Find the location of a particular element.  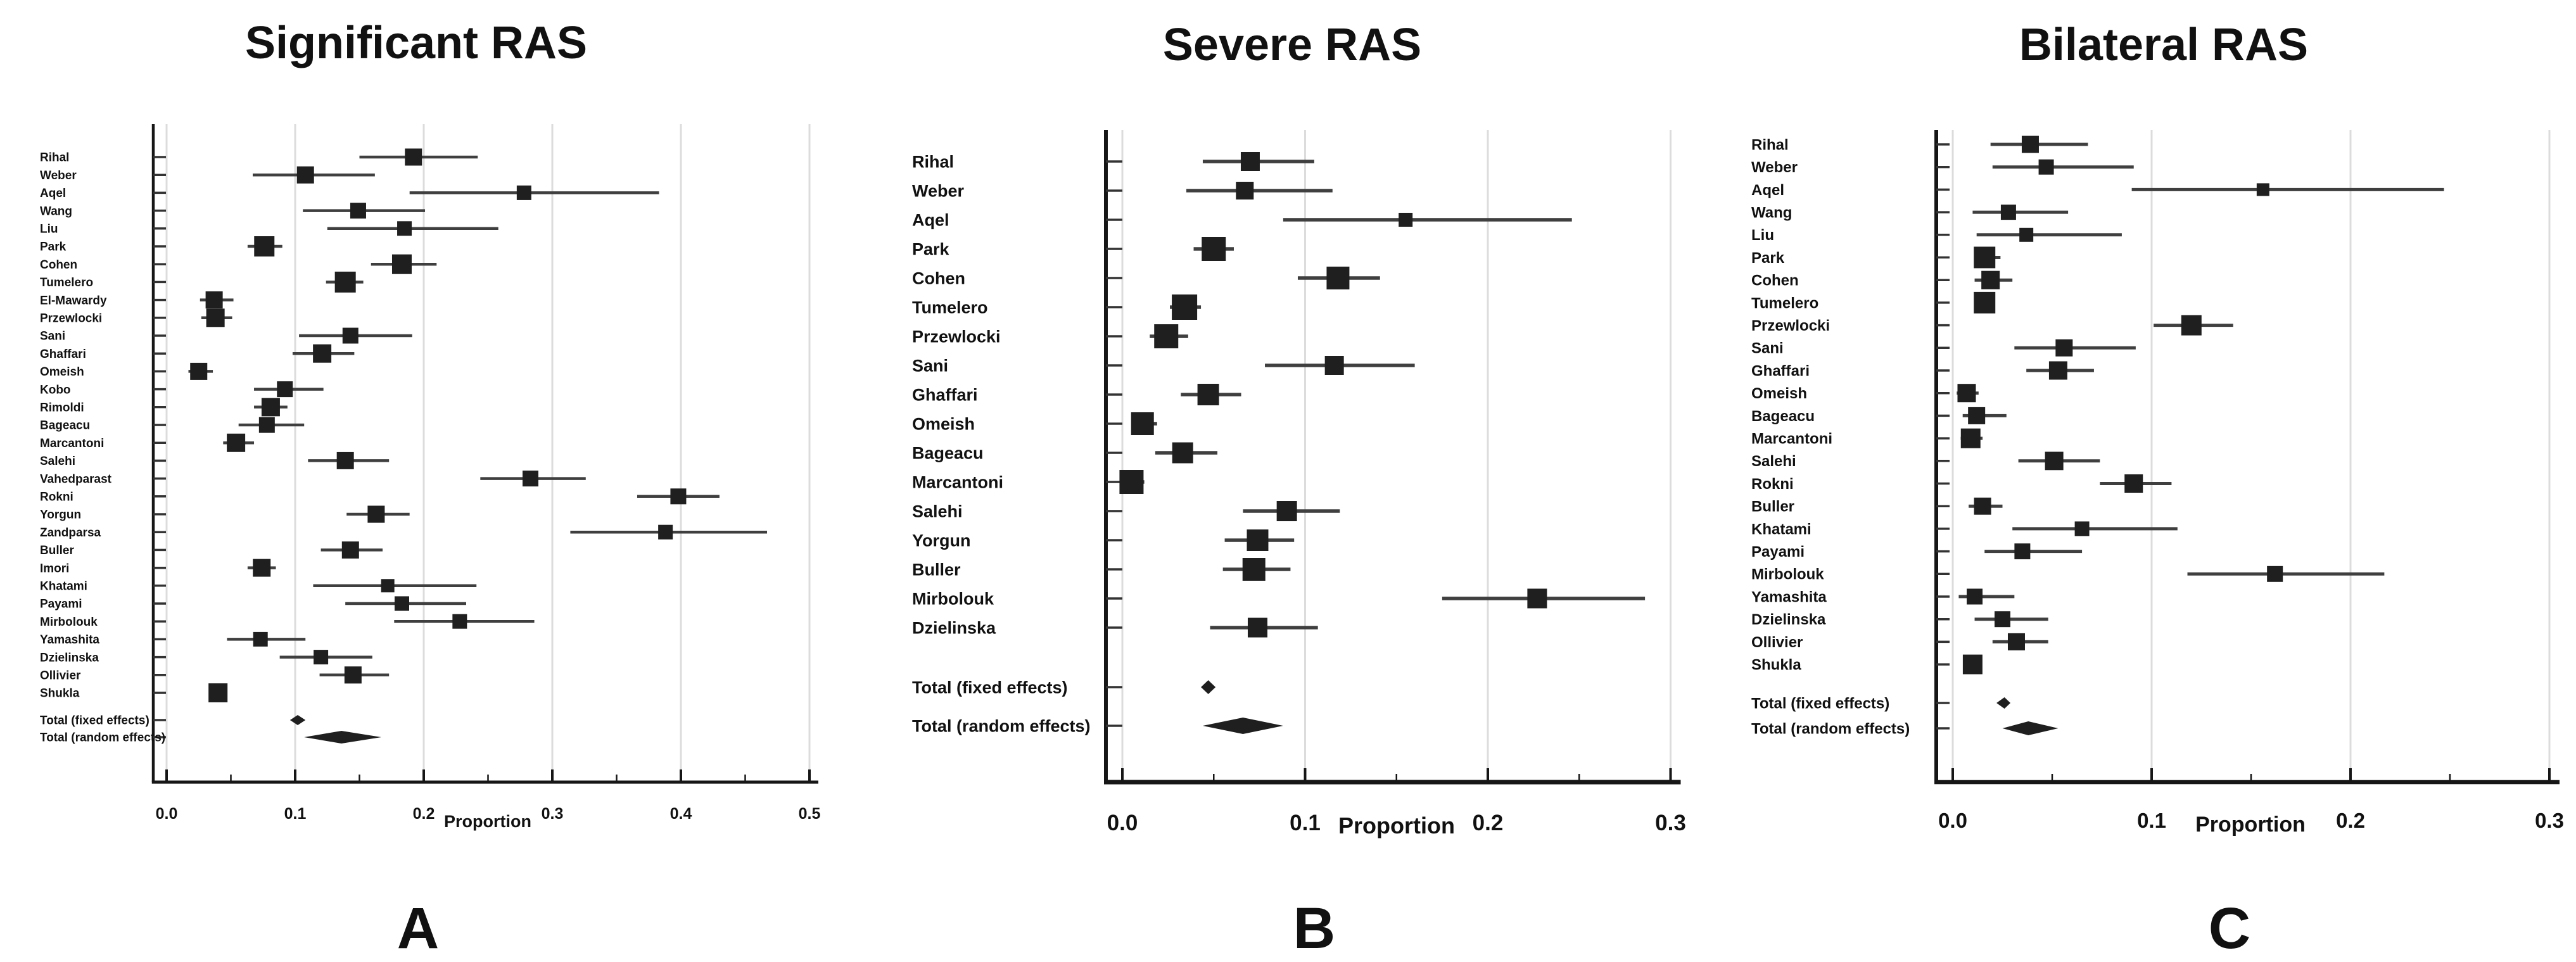

panel-letter: C is located at coordinates (2229, 928).